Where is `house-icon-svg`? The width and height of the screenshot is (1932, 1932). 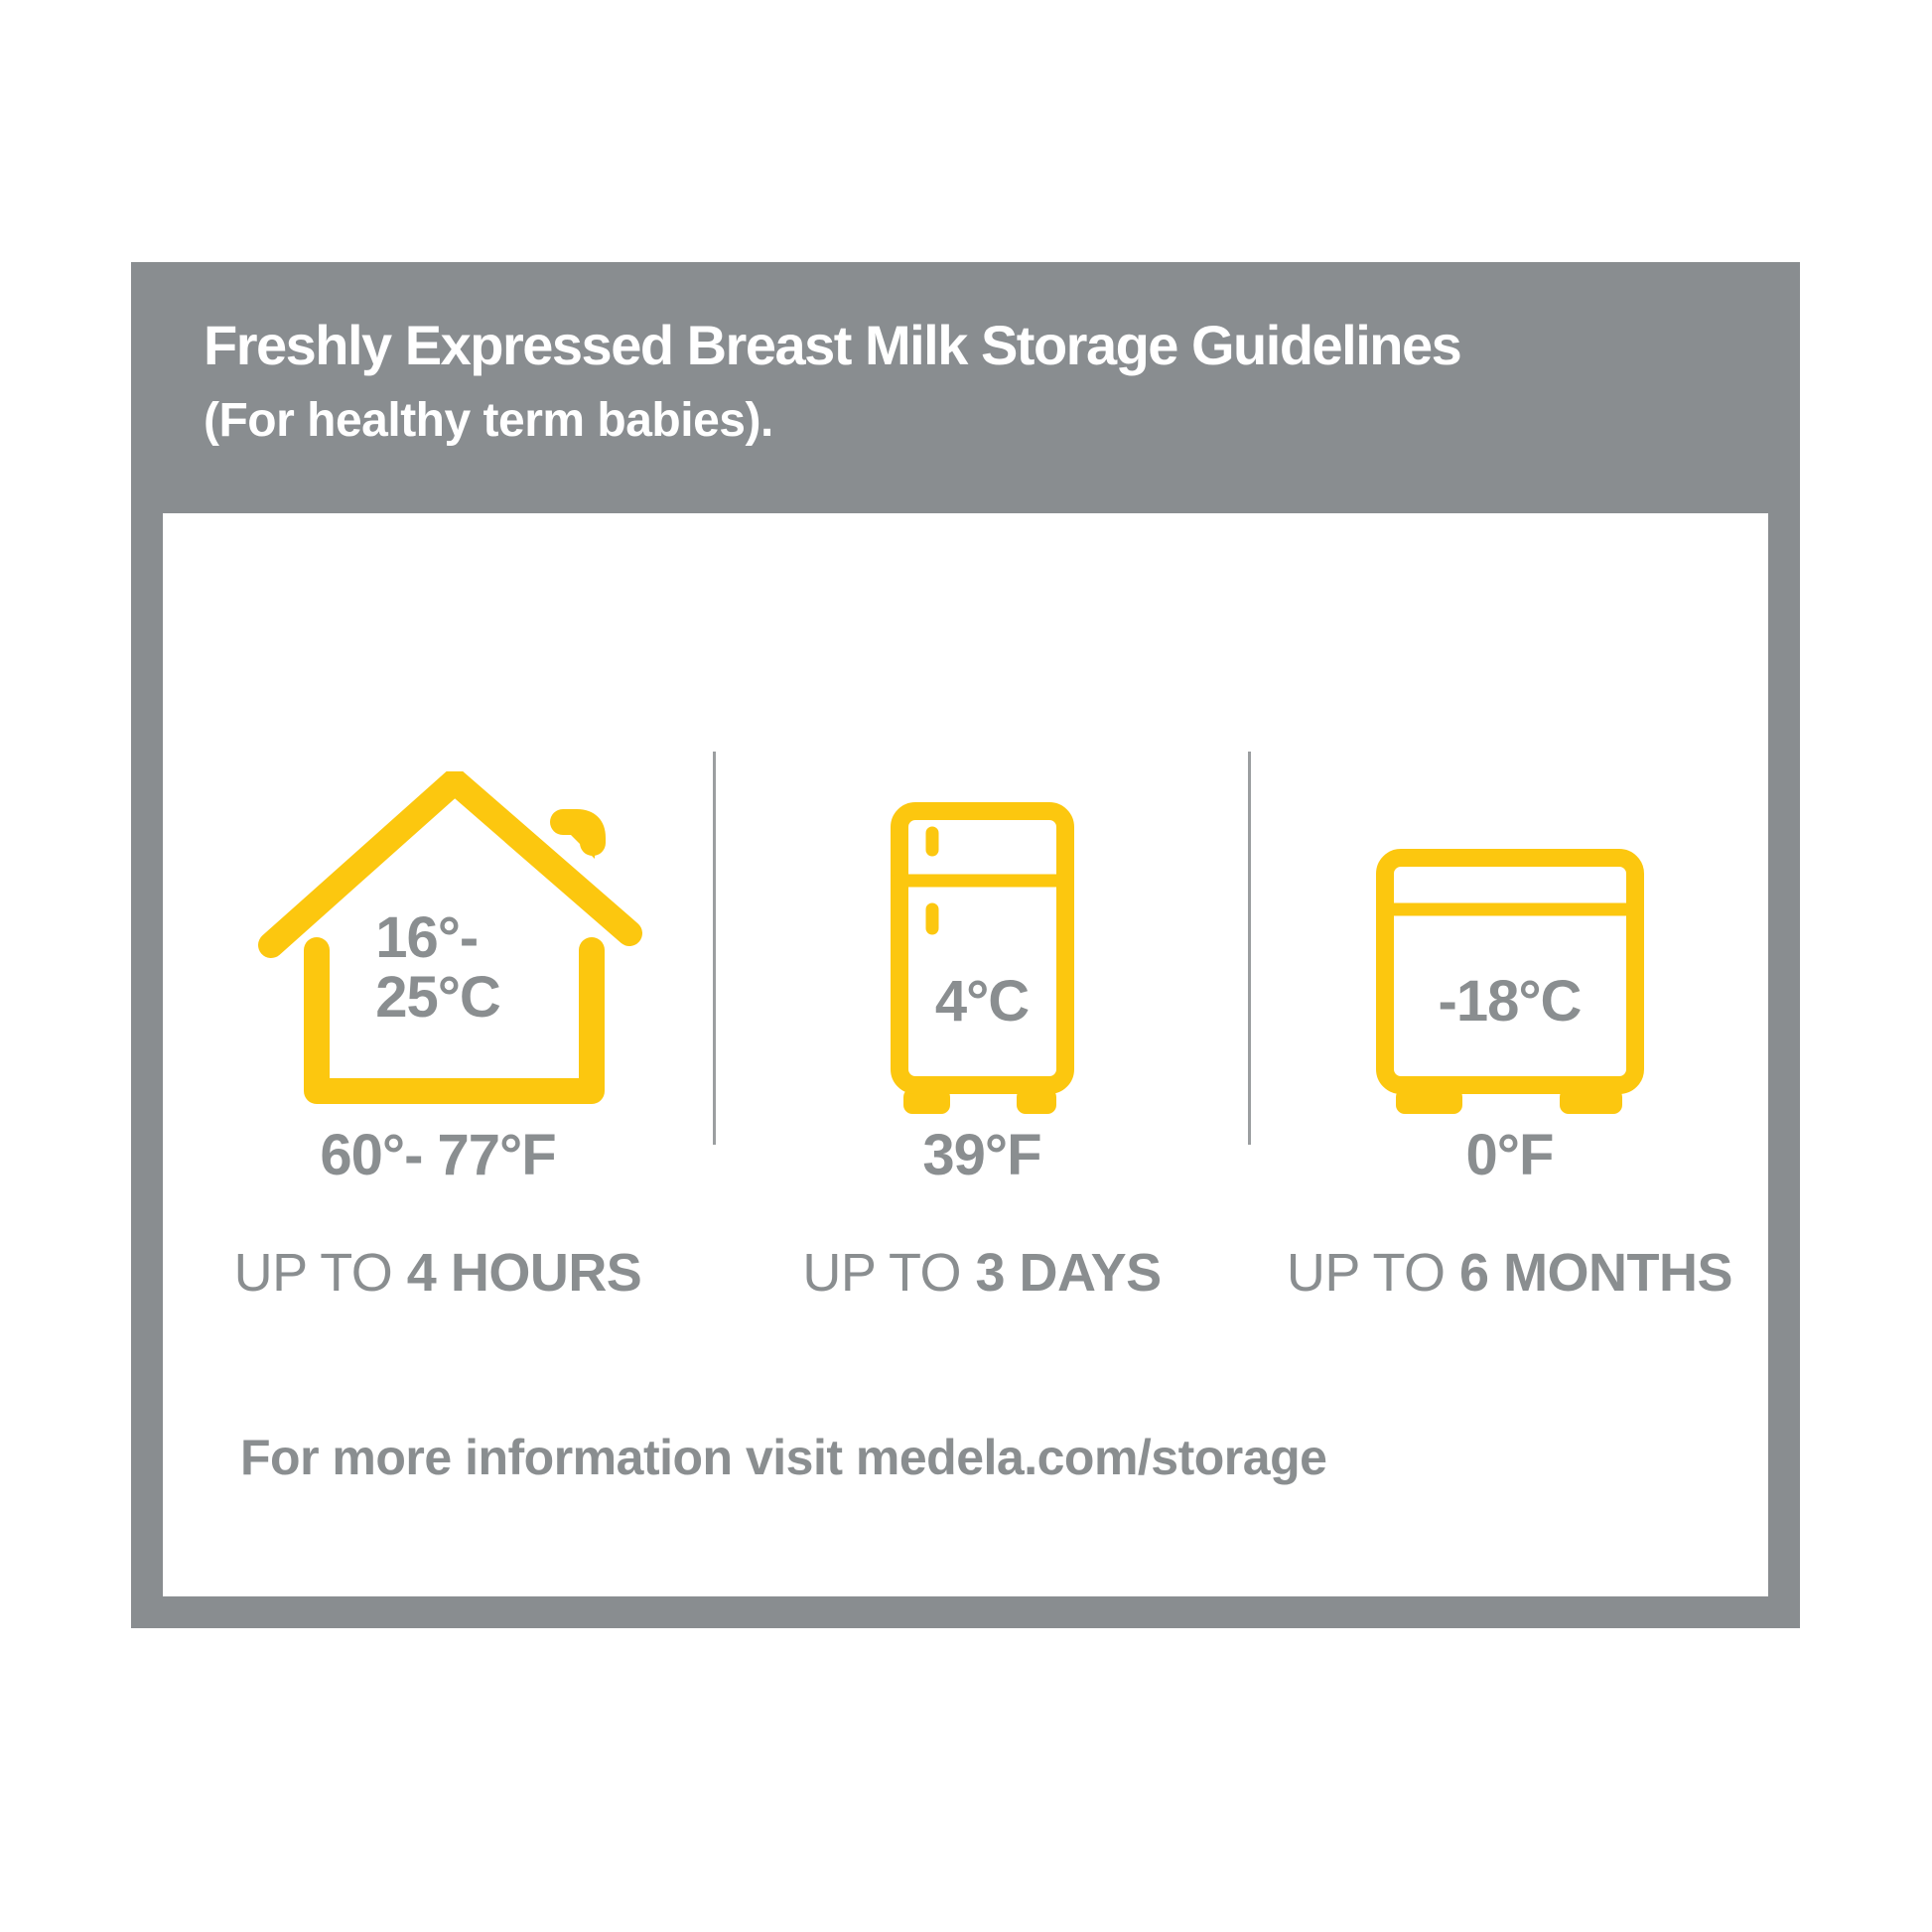
house-icon-svg is located at coordinates (450, 938).